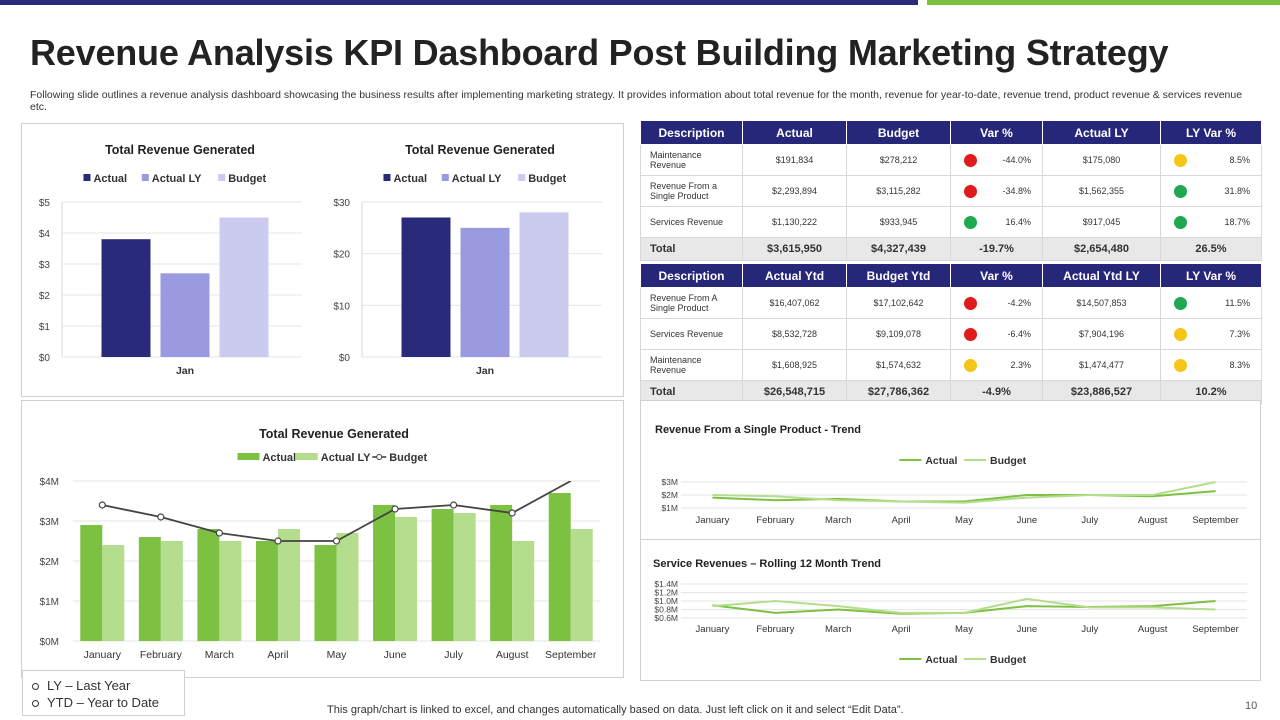 The height and width of the screenshot is (720, 1280). I want to click on abbreviation-legend: LY – Last Year YTD – Year to Date, so click(103, 693).